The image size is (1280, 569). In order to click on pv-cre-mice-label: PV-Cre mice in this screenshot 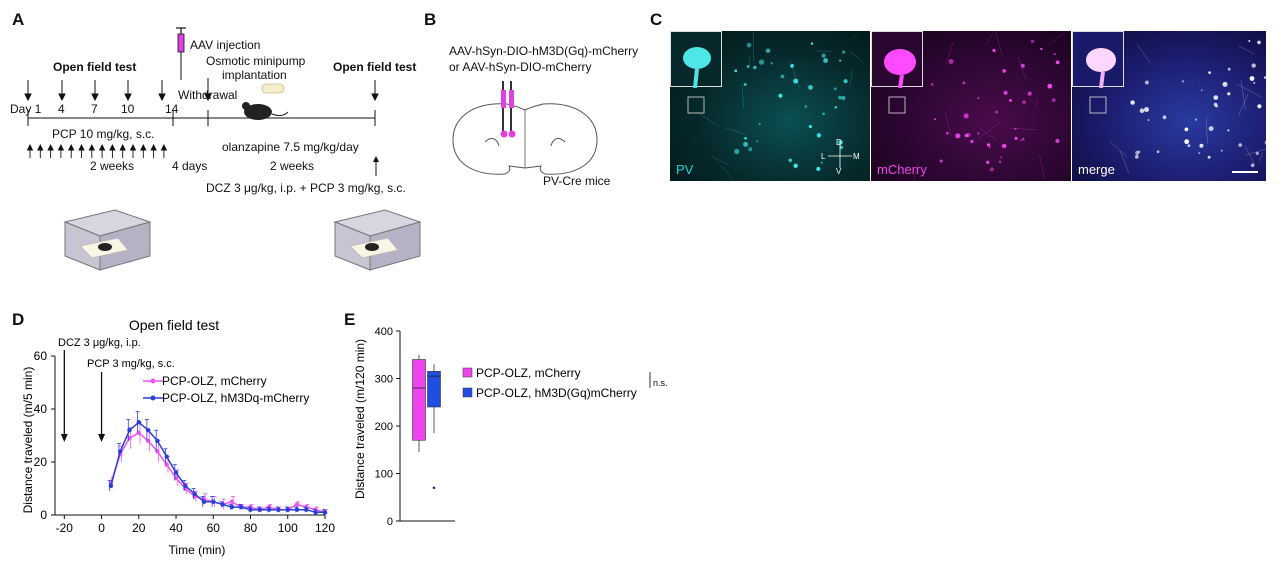, I will do `click(577, 181)`.